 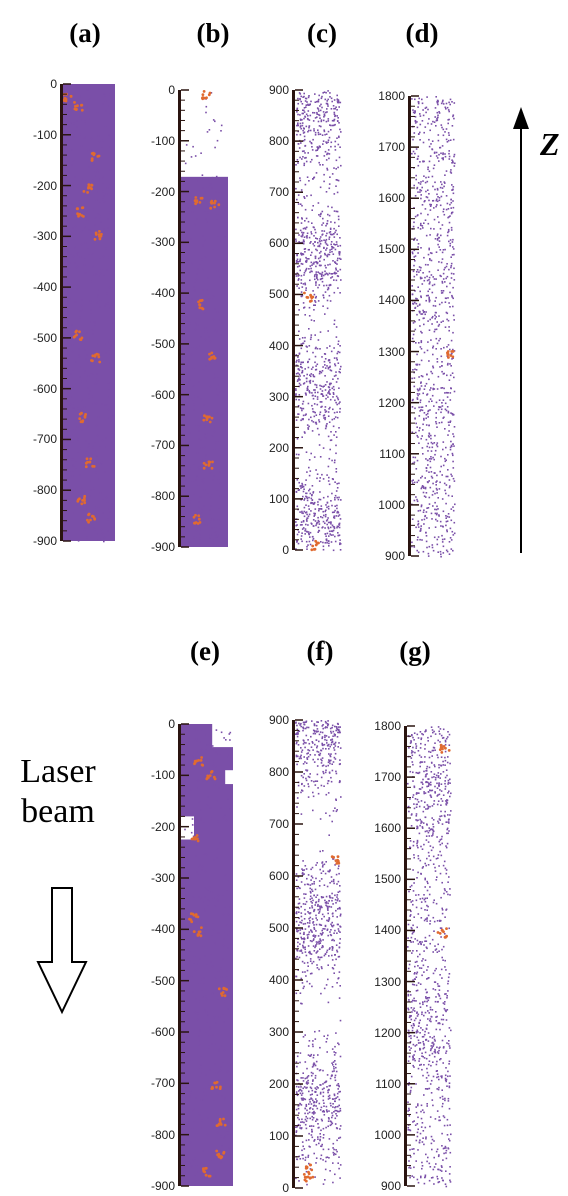 I want to click on panel-label-f: (f), so click(x=320, y=651).